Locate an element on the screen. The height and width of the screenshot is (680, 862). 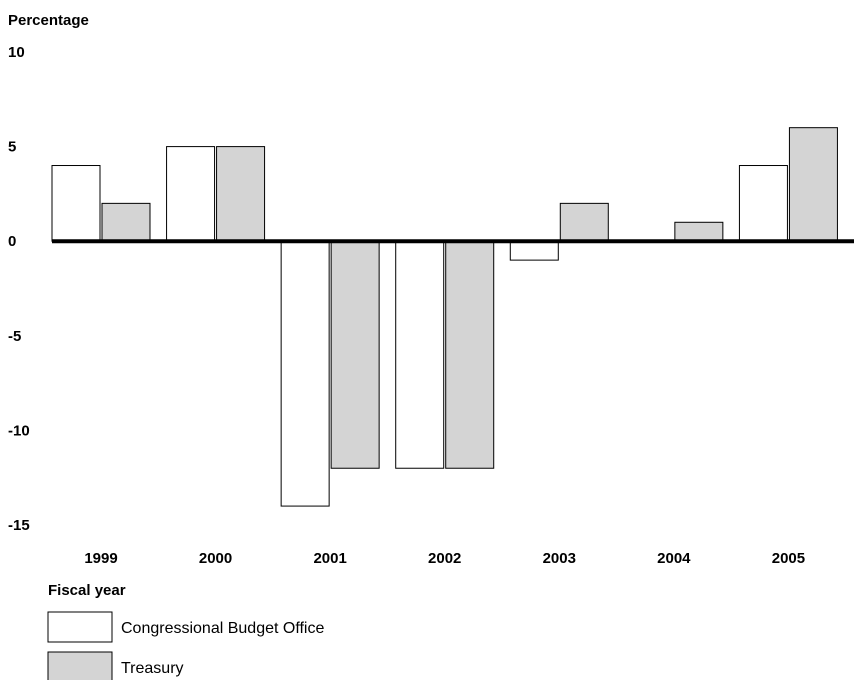
bar-cbo-2003 is located at coordinates (534, 250).